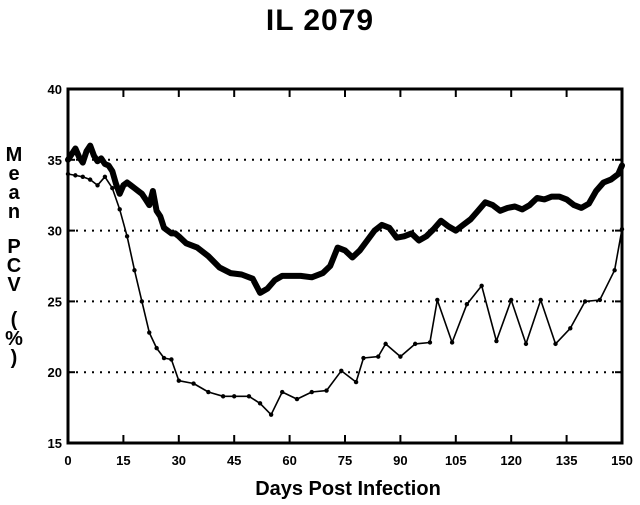 The width and height of the screenshot is (640, 505). What do you see at coordinates (14, 358) in the screenshot?
I see `y-label-close-paren: )` at bounding box center [14, 358].